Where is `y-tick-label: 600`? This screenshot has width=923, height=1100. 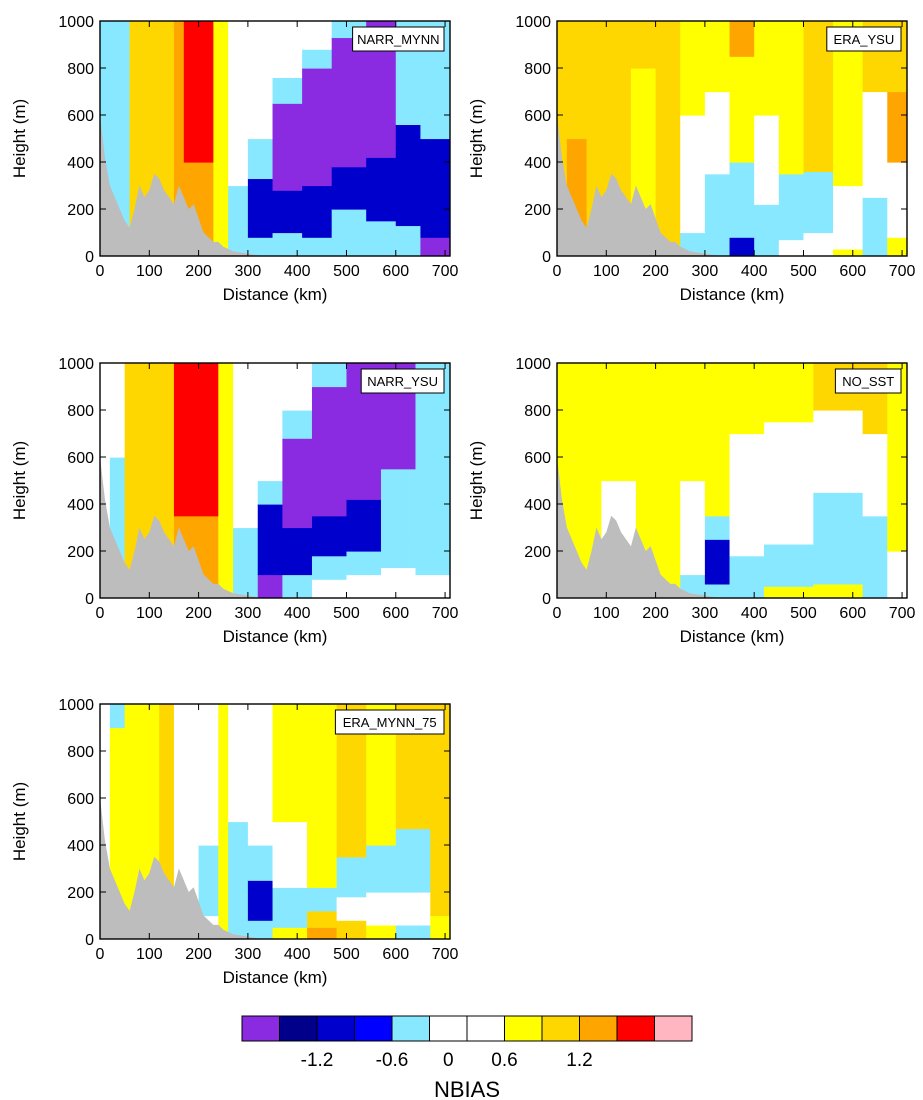
y-tick-label: 600 is located at coordinates (80, 116).